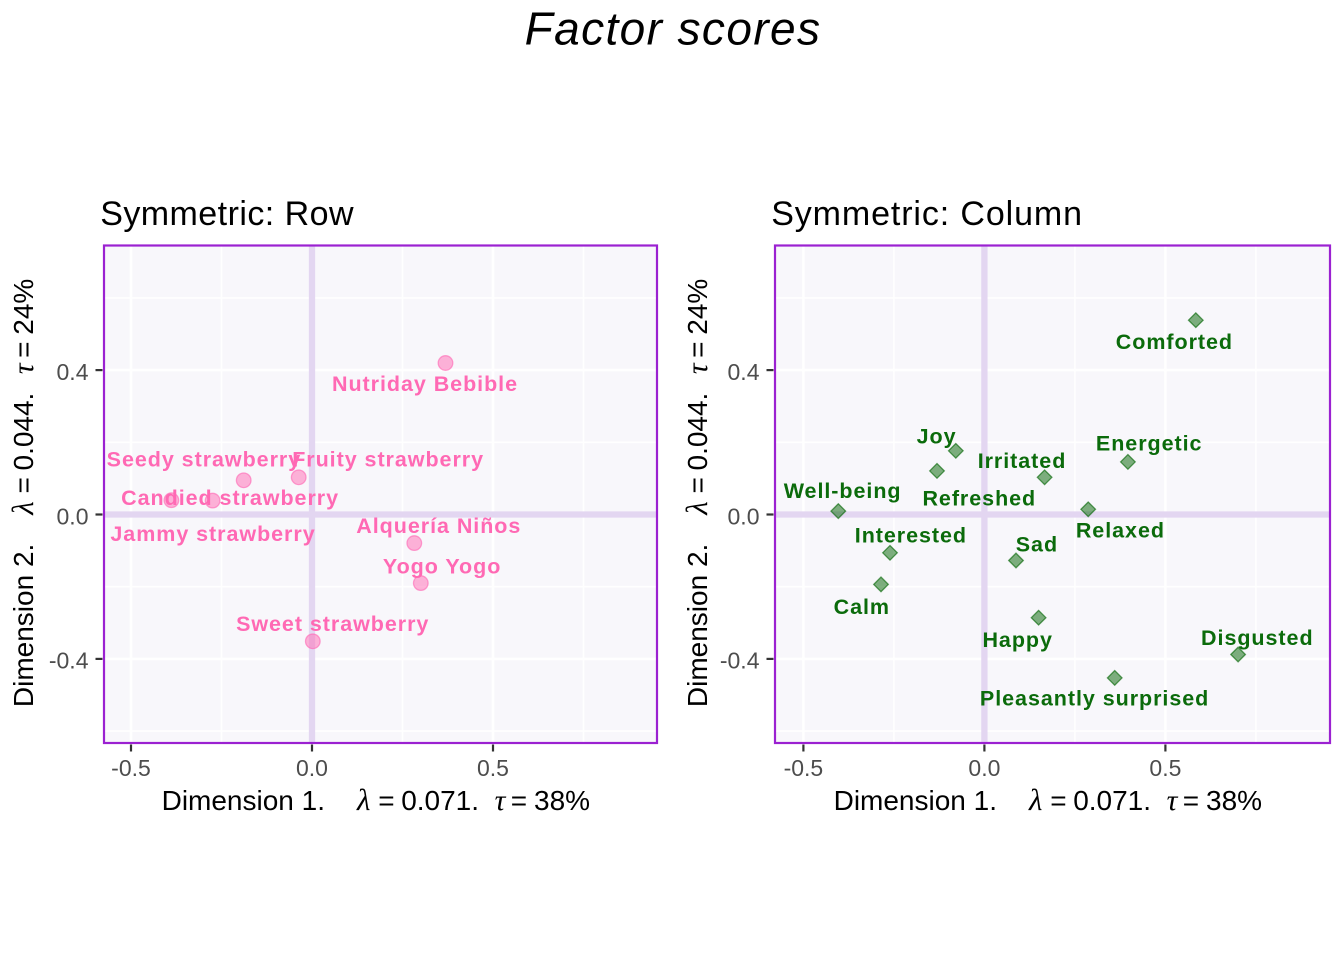 The height and width of the screenshot is (965, 1344). I want to click on svg-text: Energetic, so click(1149, 443).